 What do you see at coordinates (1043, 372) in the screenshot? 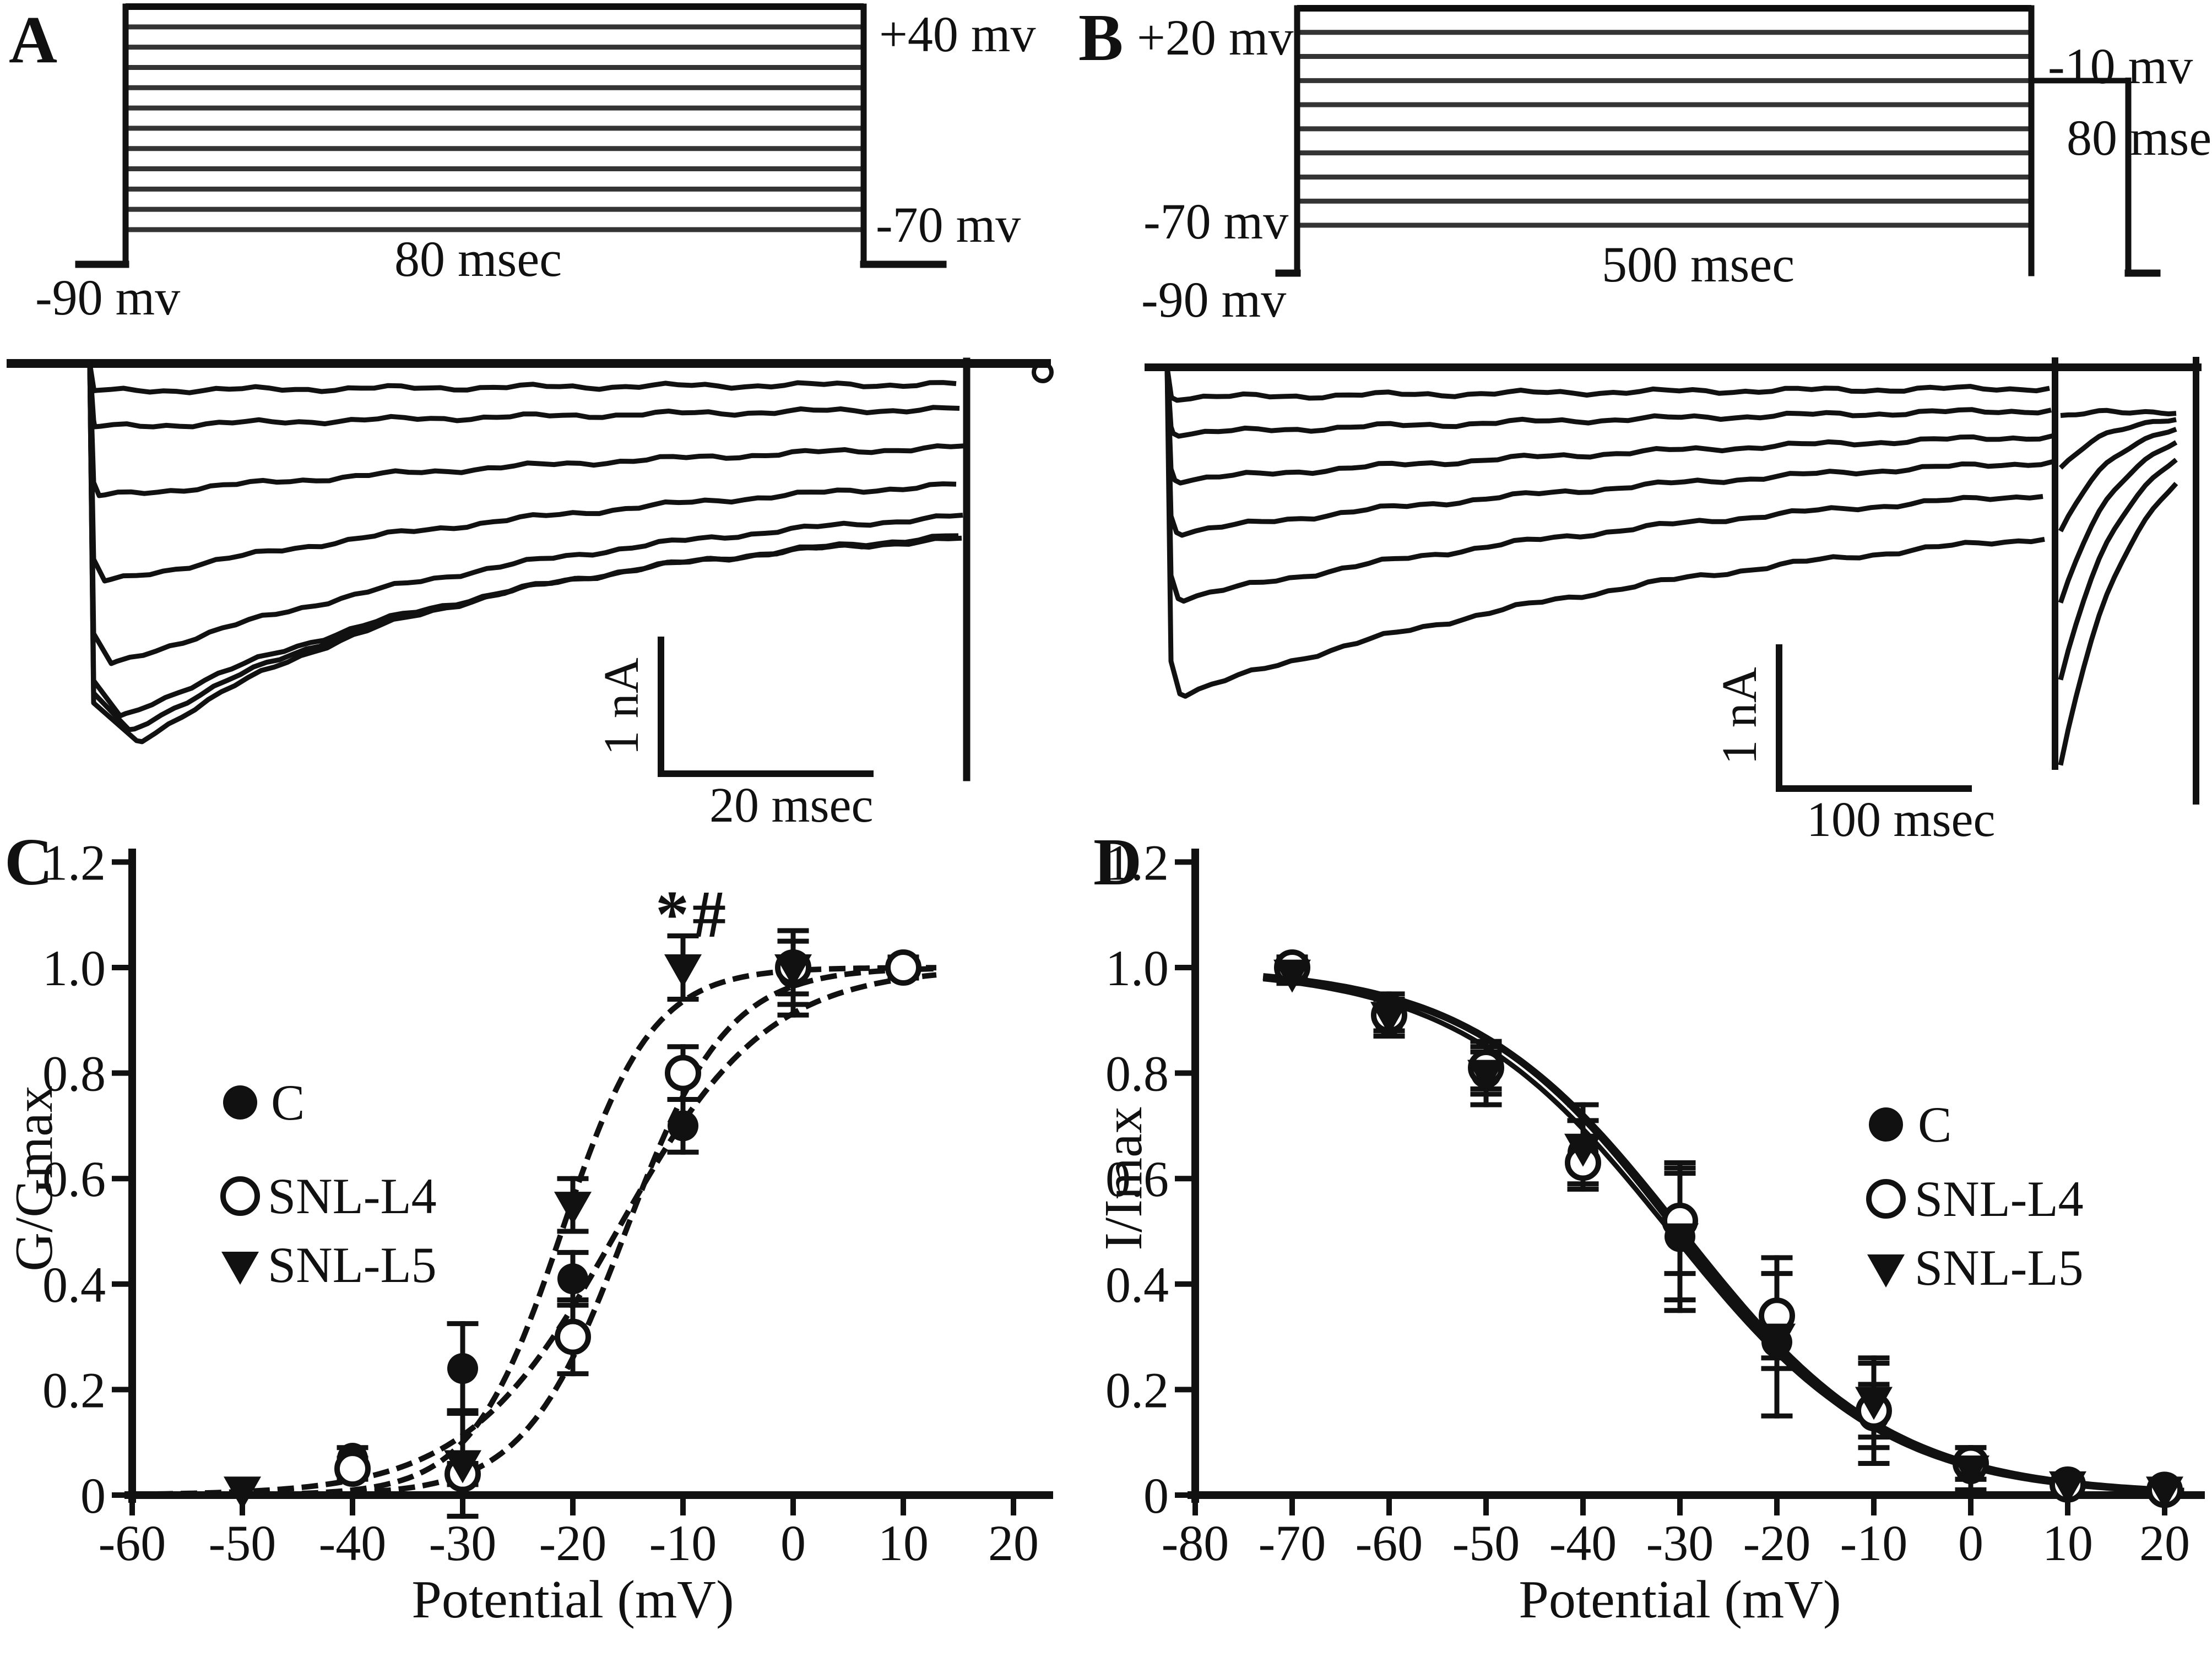
I see `trace-end-artifact-circle` at bounding box center [1043, 372].